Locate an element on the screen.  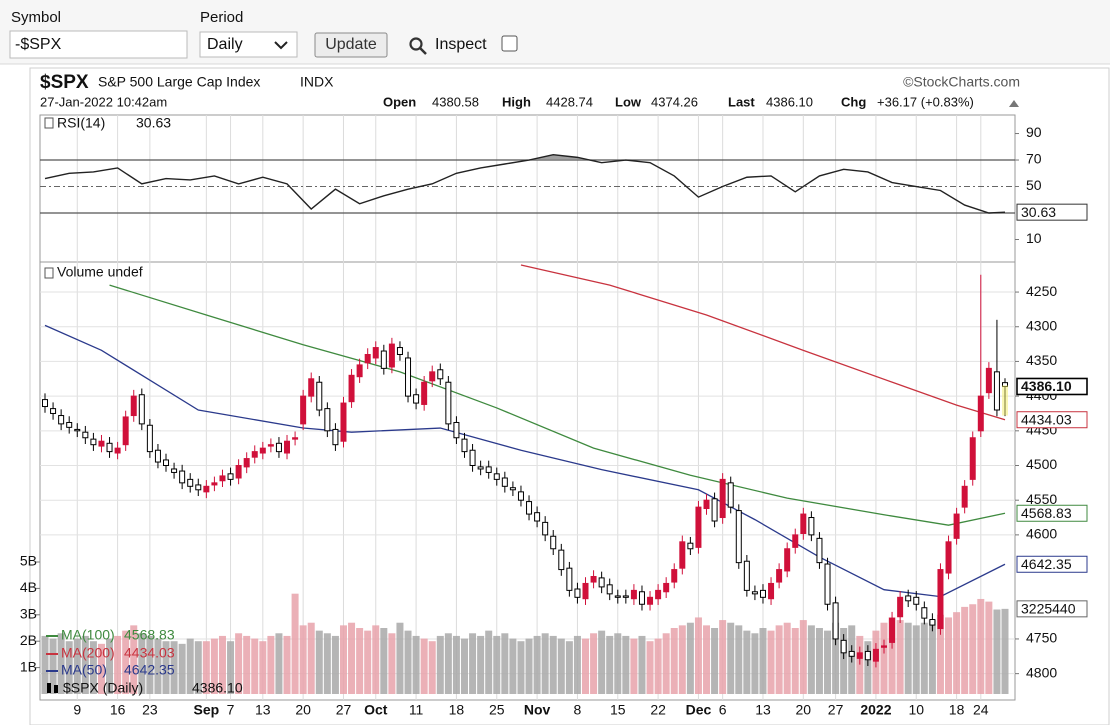
period-label: Period is located at coordinates (221, 17).